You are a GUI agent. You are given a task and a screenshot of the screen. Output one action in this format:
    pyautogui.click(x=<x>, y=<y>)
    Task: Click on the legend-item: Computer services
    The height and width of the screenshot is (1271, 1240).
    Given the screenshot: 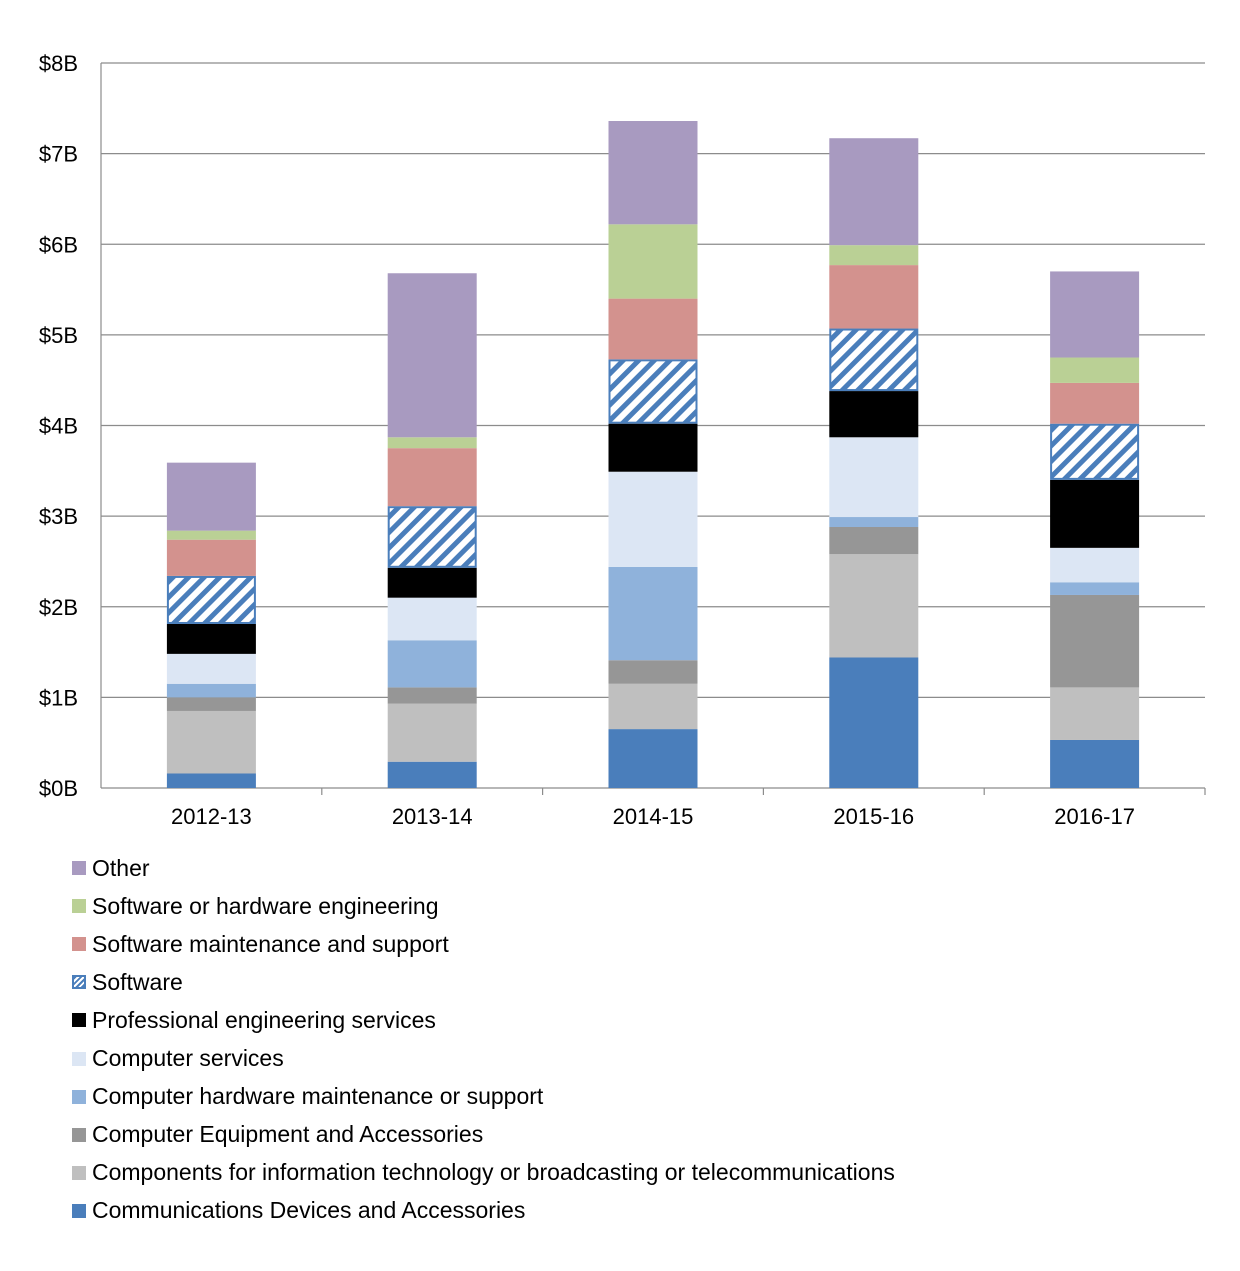 What is the action you would take?
    pyautogui.click(x=483, y=1058)
    